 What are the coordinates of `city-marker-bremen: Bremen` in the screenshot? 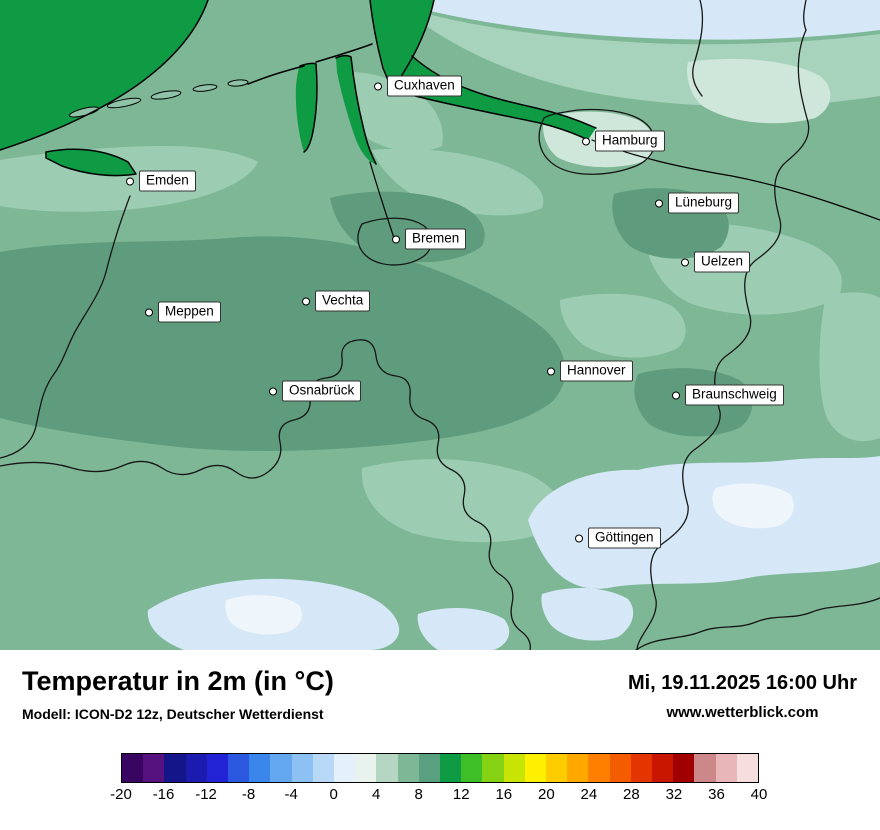 It's located at (429, 239).